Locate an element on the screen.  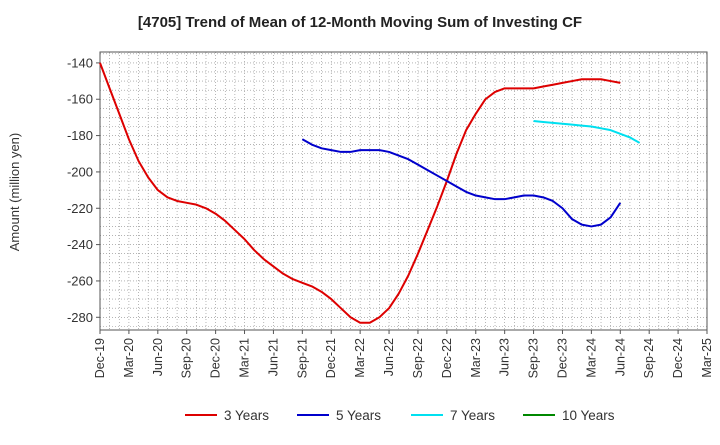
x-tick-label: Mar-25 is located at coordinates (707, 358).